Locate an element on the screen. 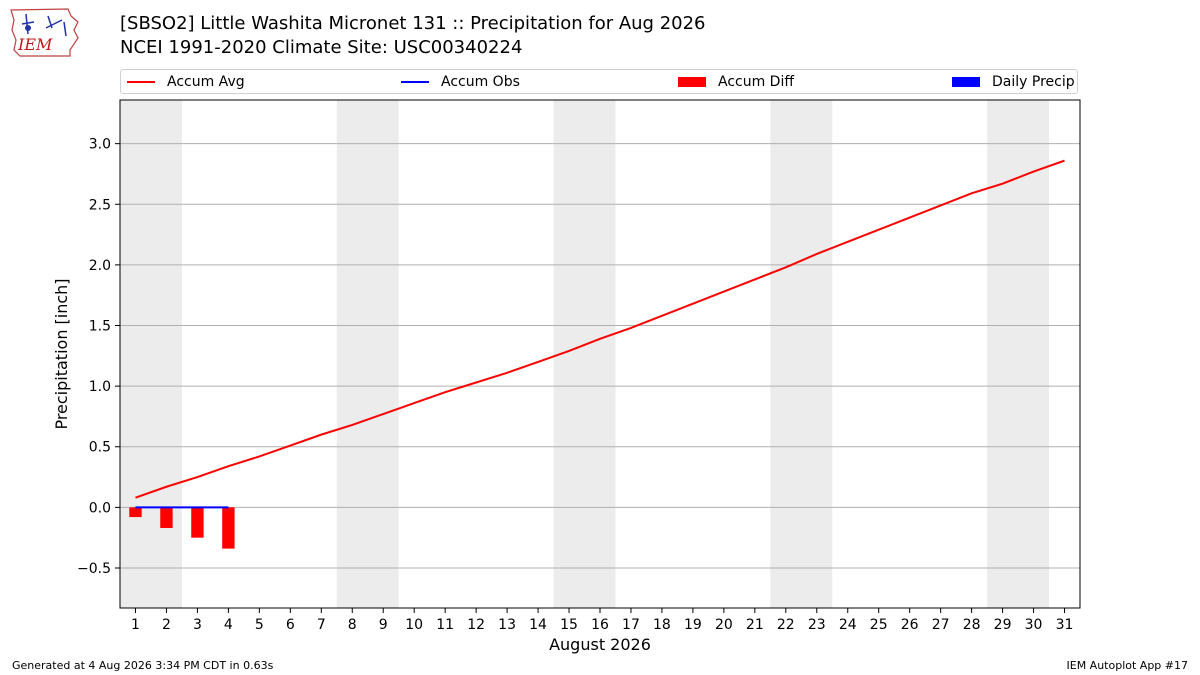 This screenshot has height=675, width=1200. x-tick-label: 9 is located at coordinates (383, 625).